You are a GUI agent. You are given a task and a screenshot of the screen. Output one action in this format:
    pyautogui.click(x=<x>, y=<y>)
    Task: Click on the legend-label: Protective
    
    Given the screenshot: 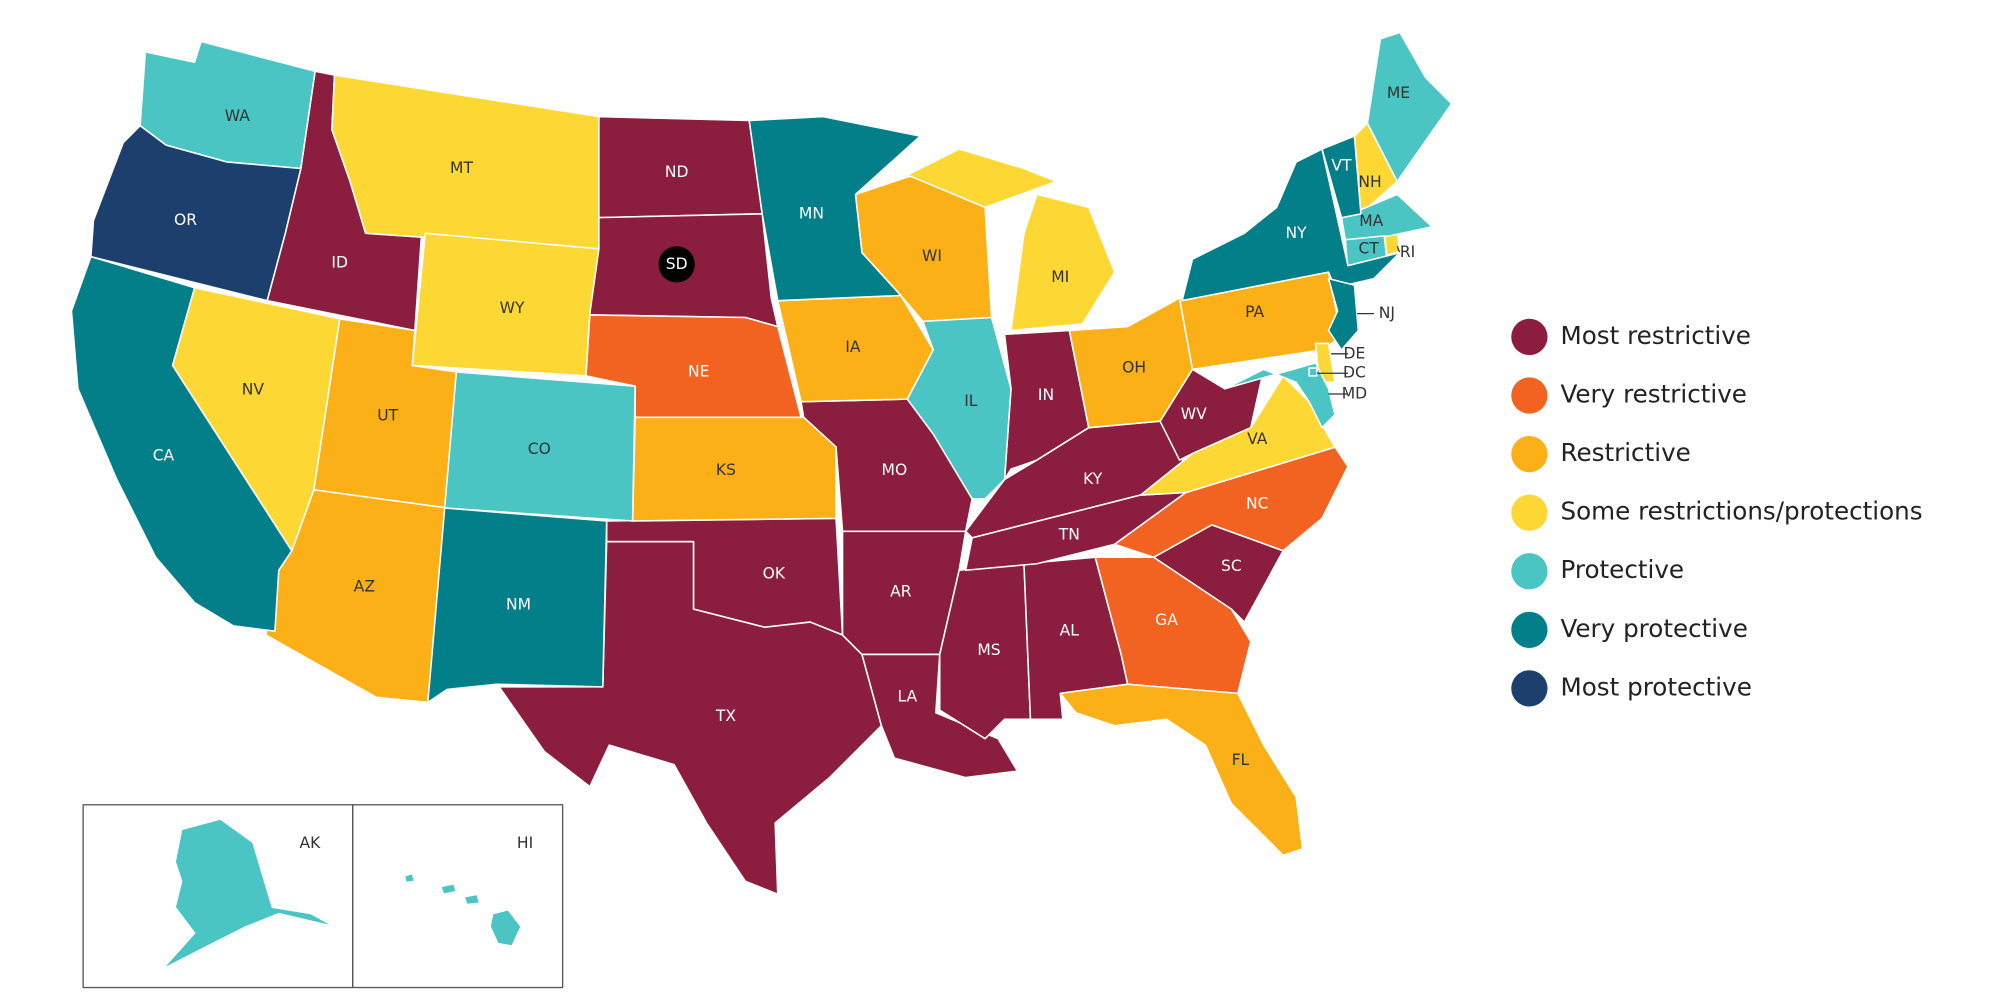 What is the action you would take?
    pyautogui.click(x=1623, y=569)
    